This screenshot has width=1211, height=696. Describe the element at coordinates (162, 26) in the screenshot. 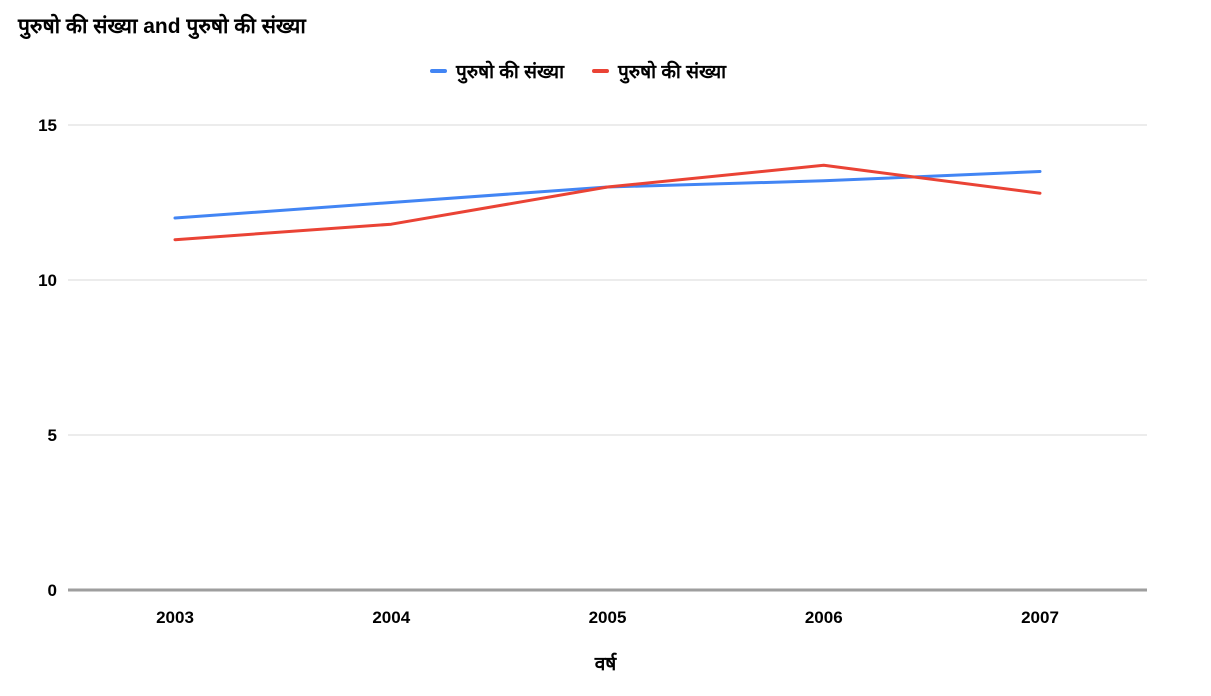

I see `chart-title: पुरुषो की संख्या and पुरुषो की संख्या` at that location.